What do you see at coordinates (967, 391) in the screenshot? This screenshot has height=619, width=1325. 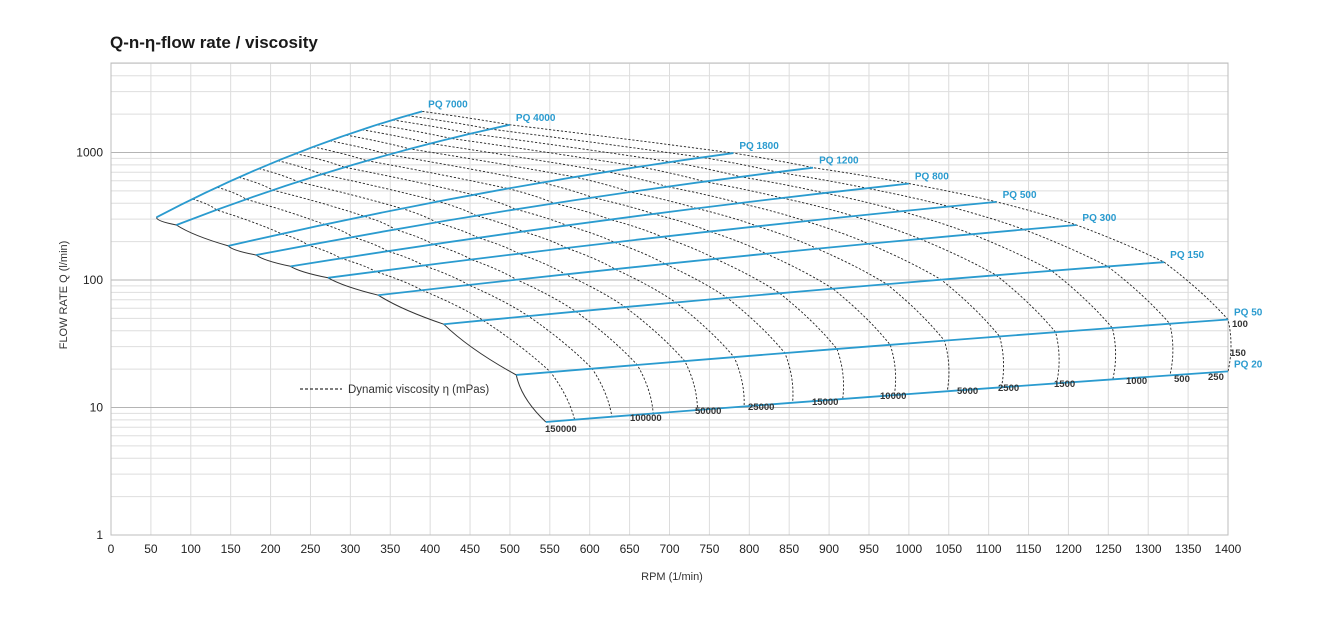 I see `viscosity-label: 5000` at bounding box center [967, 391].